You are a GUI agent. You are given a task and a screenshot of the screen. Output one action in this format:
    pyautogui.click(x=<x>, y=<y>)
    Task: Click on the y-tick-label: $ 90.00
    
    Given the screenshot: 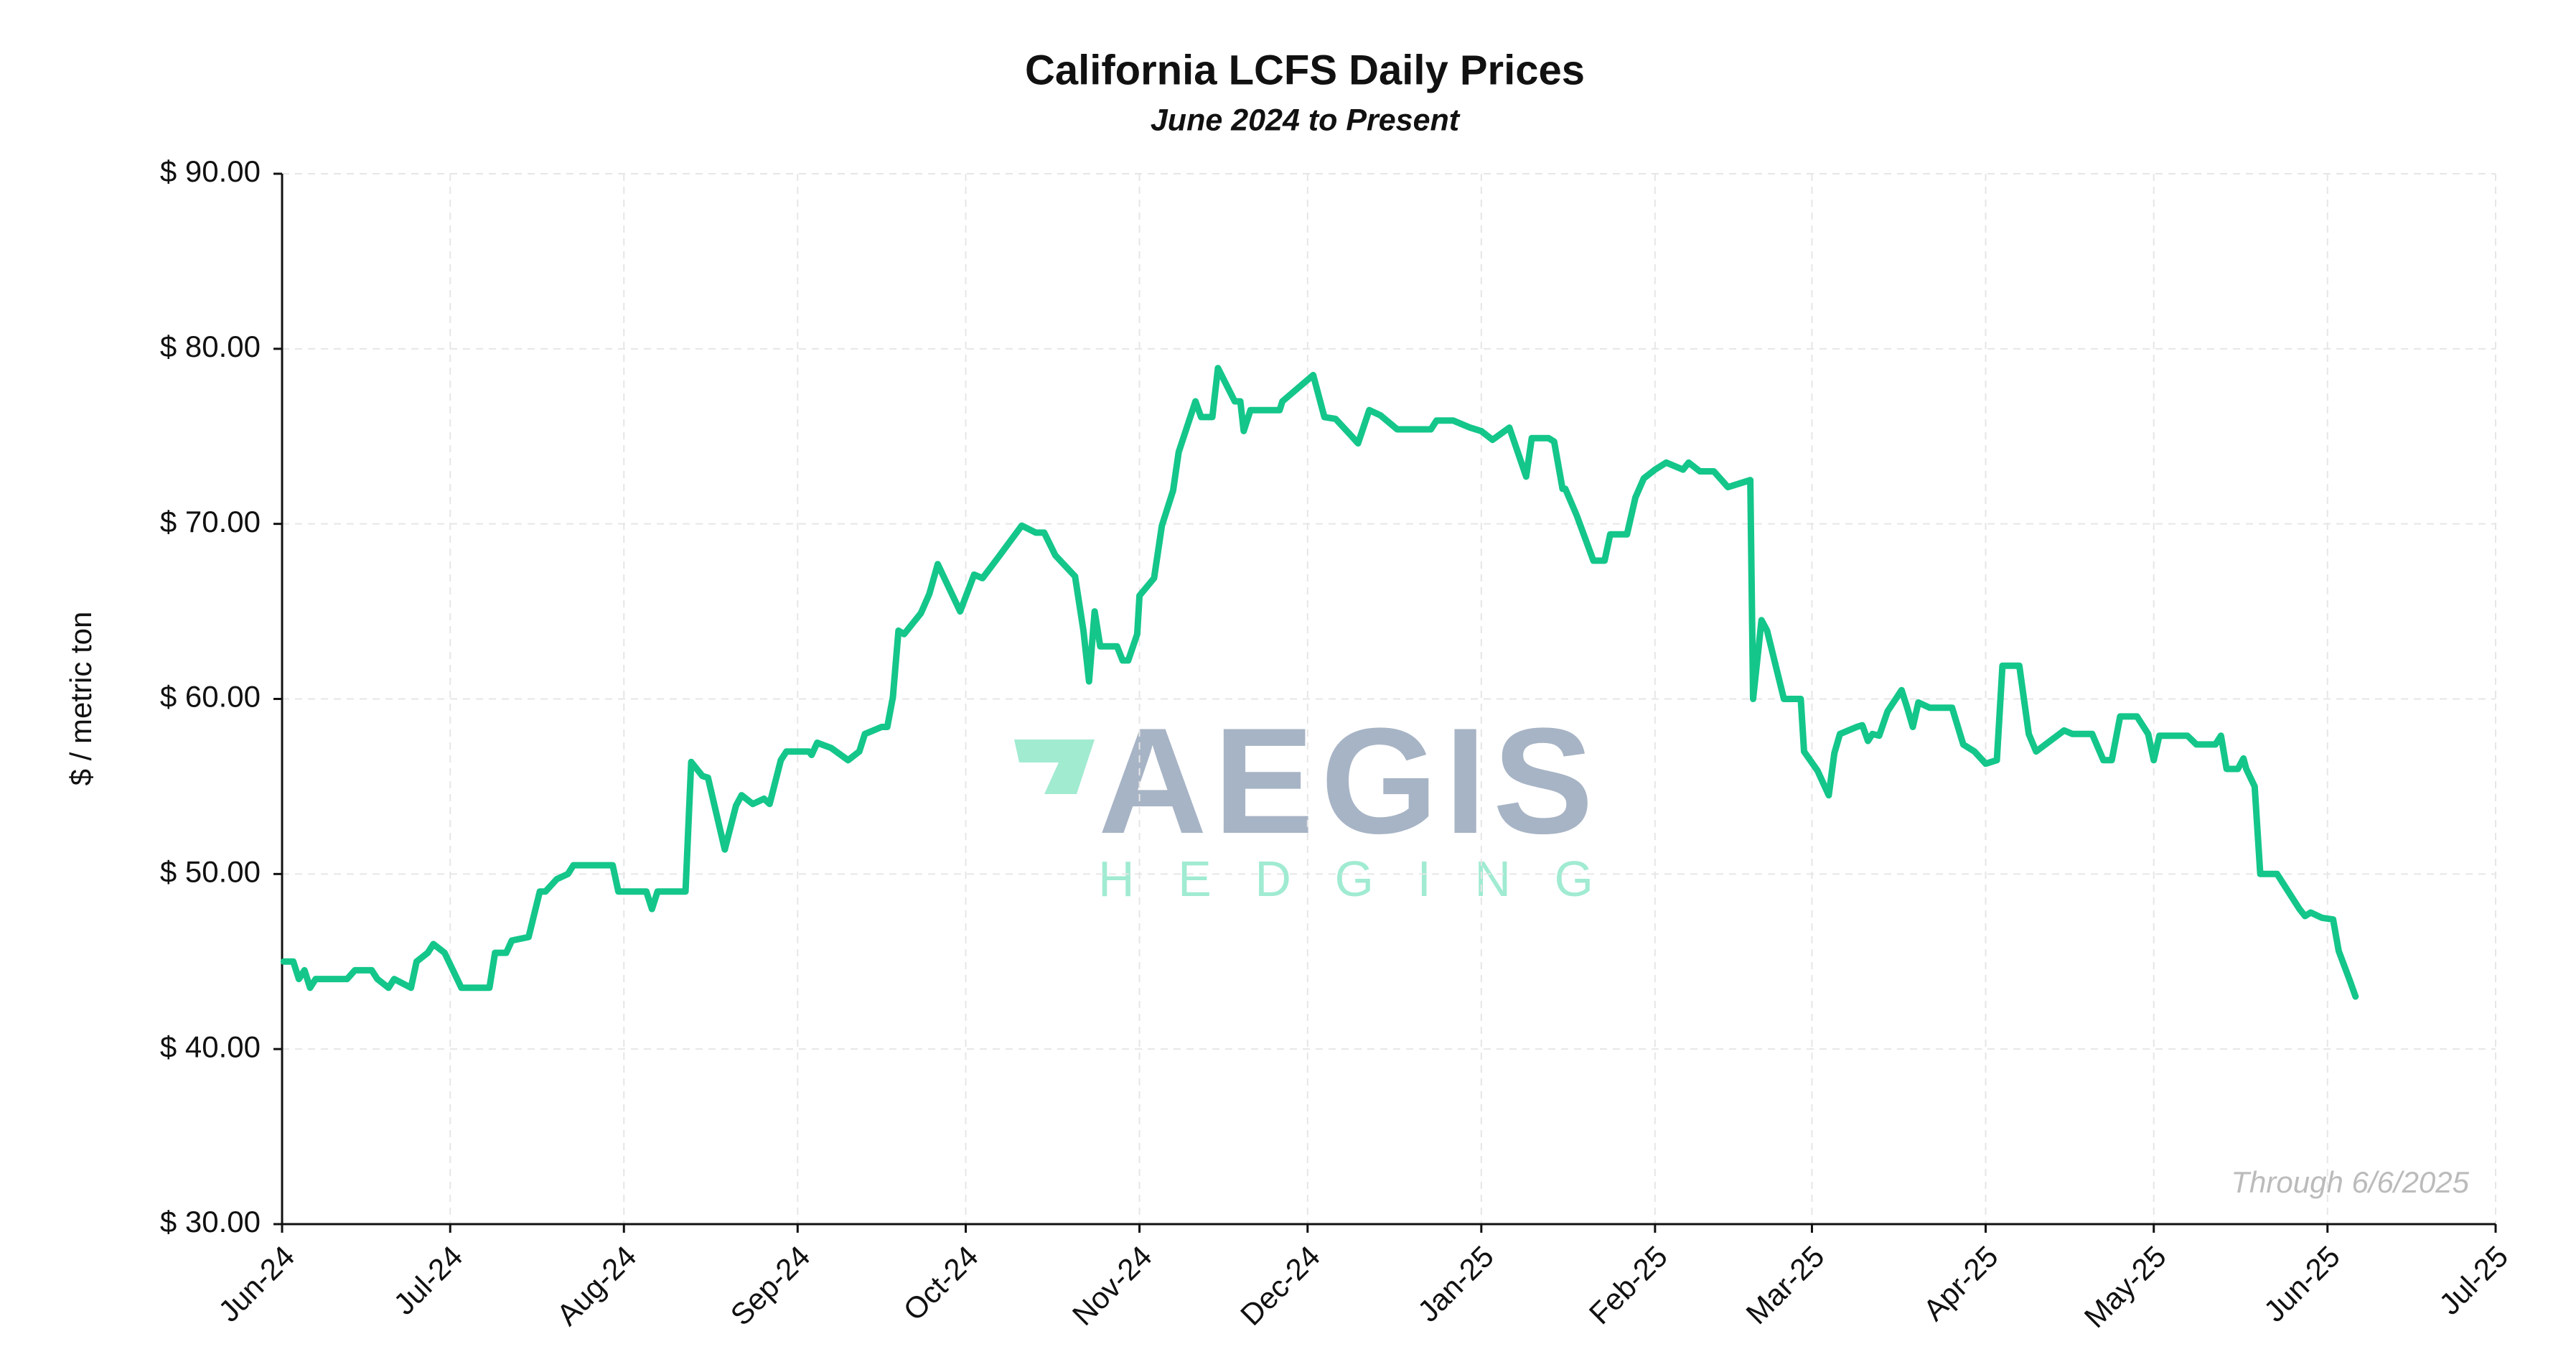 What is the action you would take?
    pyautogui.click(x=211, y=171)
    